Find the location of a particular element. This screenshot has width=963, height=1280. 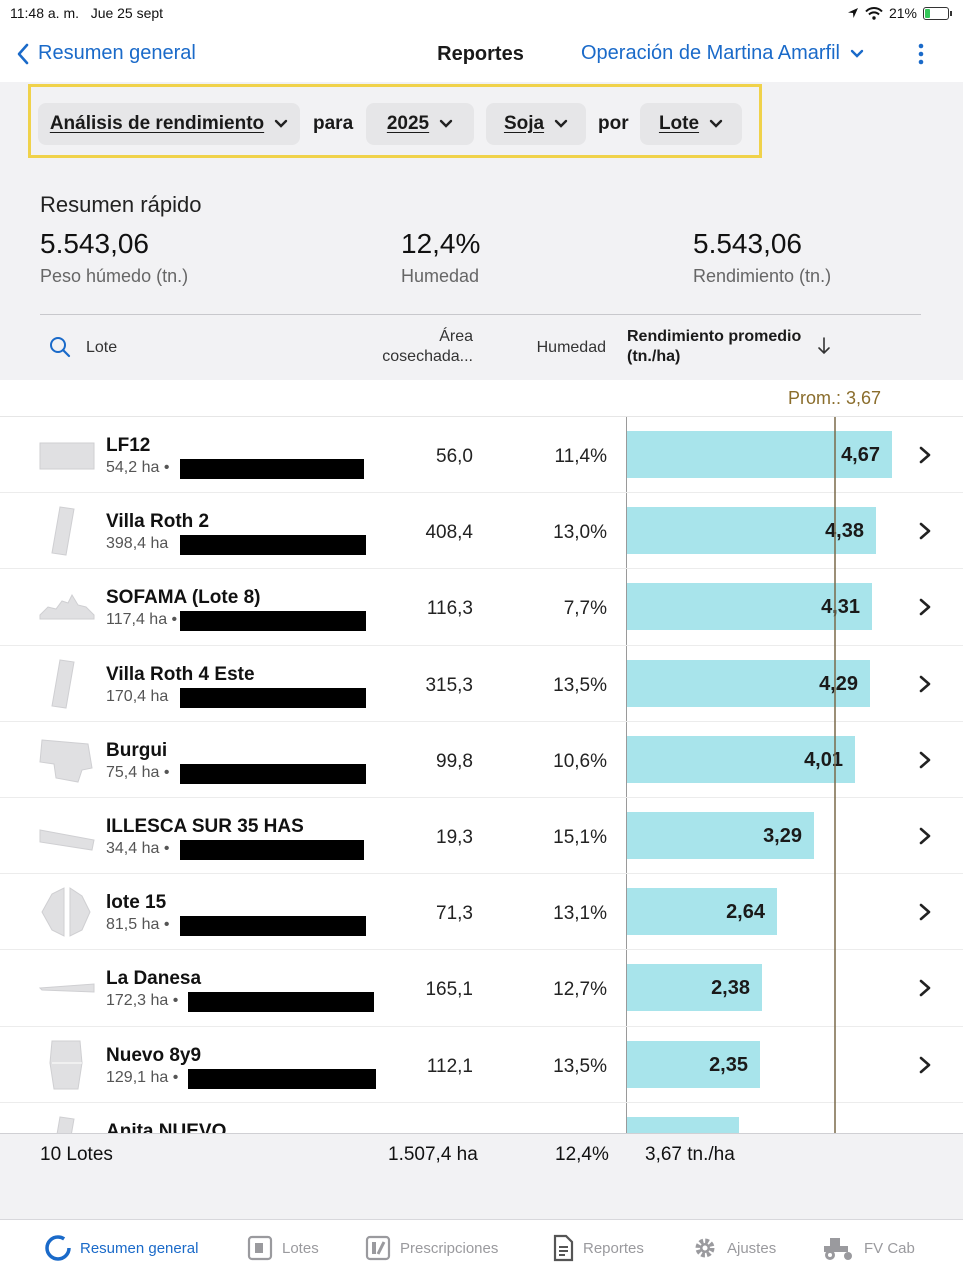

group-select: Lote is located at coordinates (691, 124).